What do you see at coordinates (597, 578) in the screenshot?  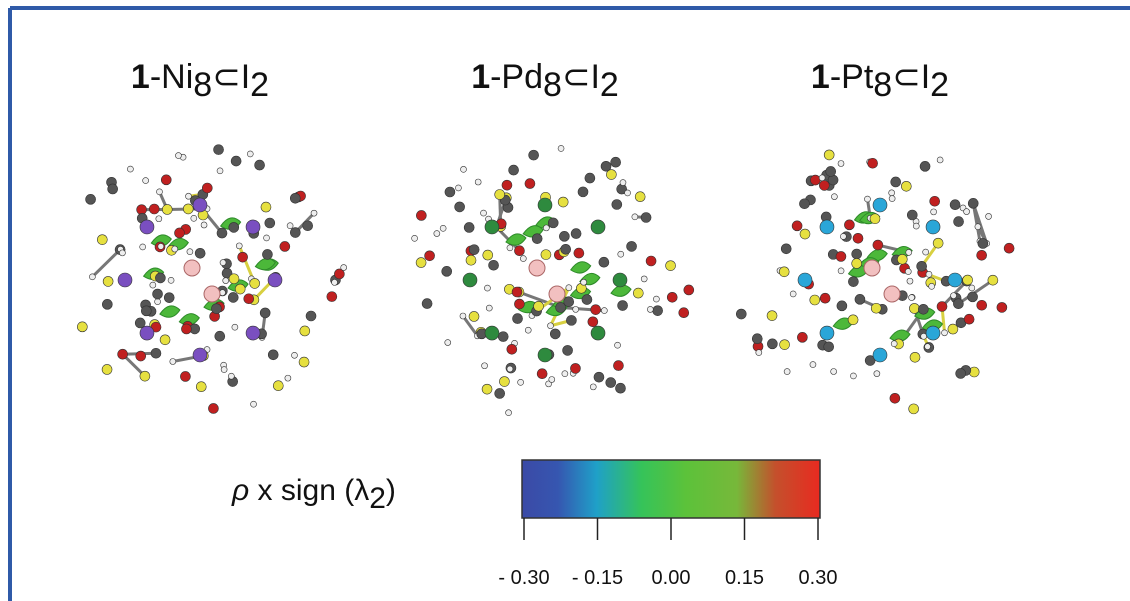 I see `colorbar-tick-label: - 0.15` at bounding box center [597, 578].